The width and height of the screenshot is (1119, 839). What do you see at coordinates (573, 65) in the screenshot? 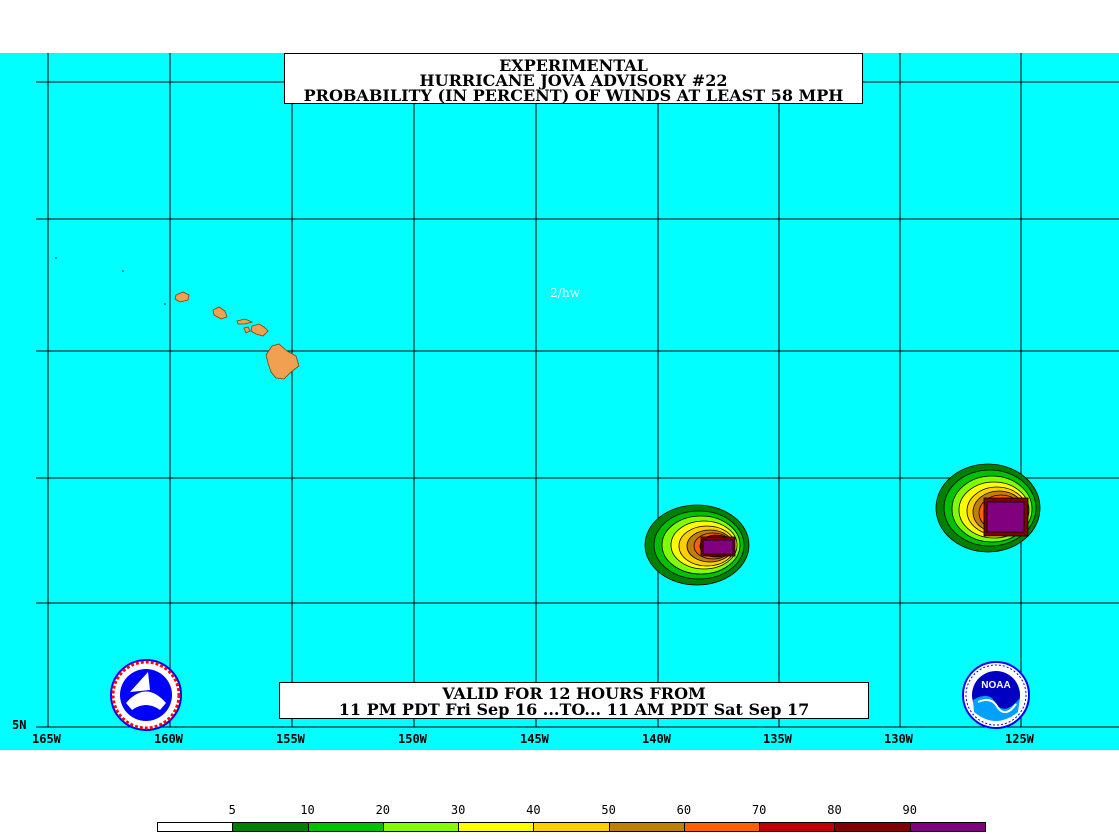
I see `title-line-1: EXPERIMENTAL` at bounding box center [573, 65].